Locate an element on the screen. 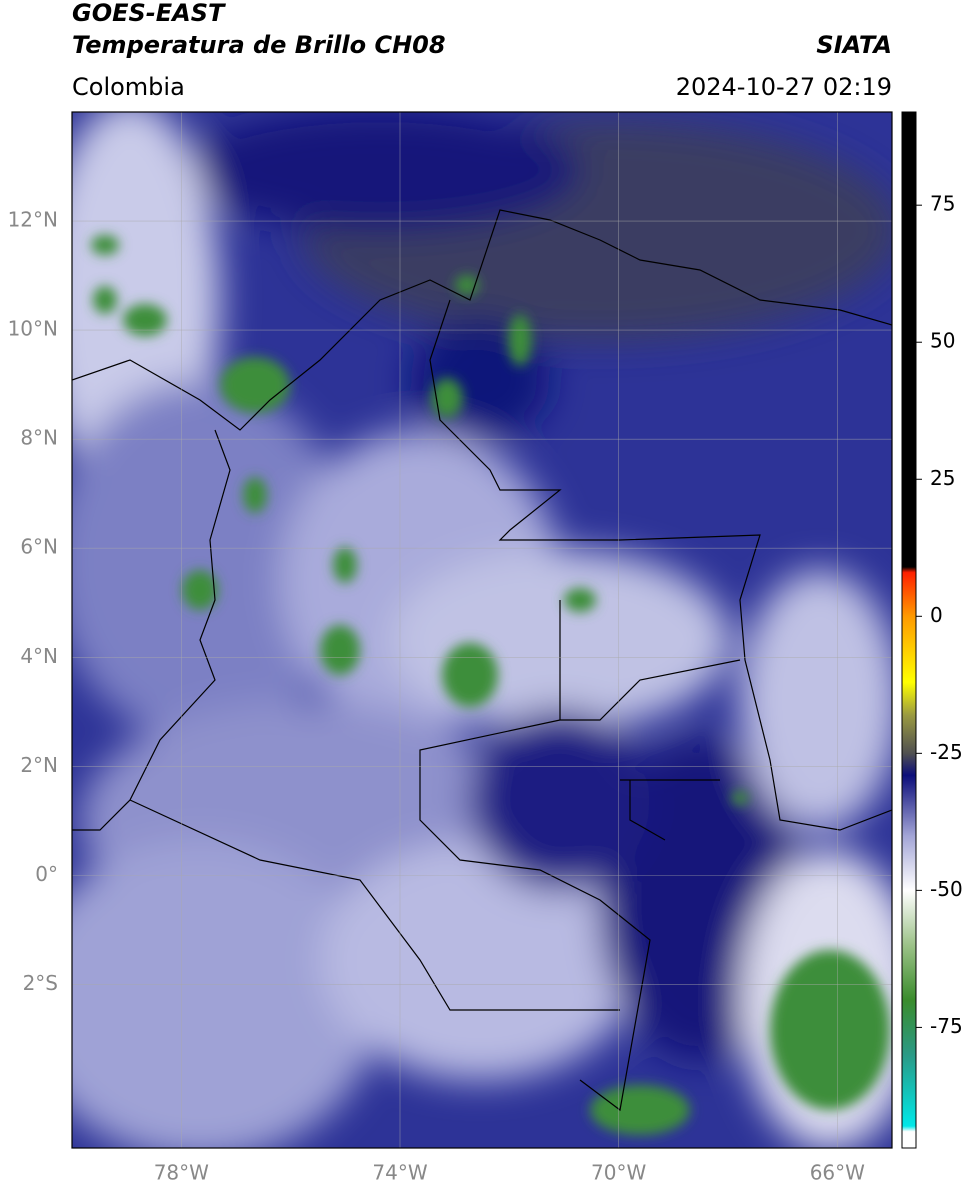 This screenshot has width=966, height=1194. y-tick-label: 6°N is located at coordinates (39, 547).